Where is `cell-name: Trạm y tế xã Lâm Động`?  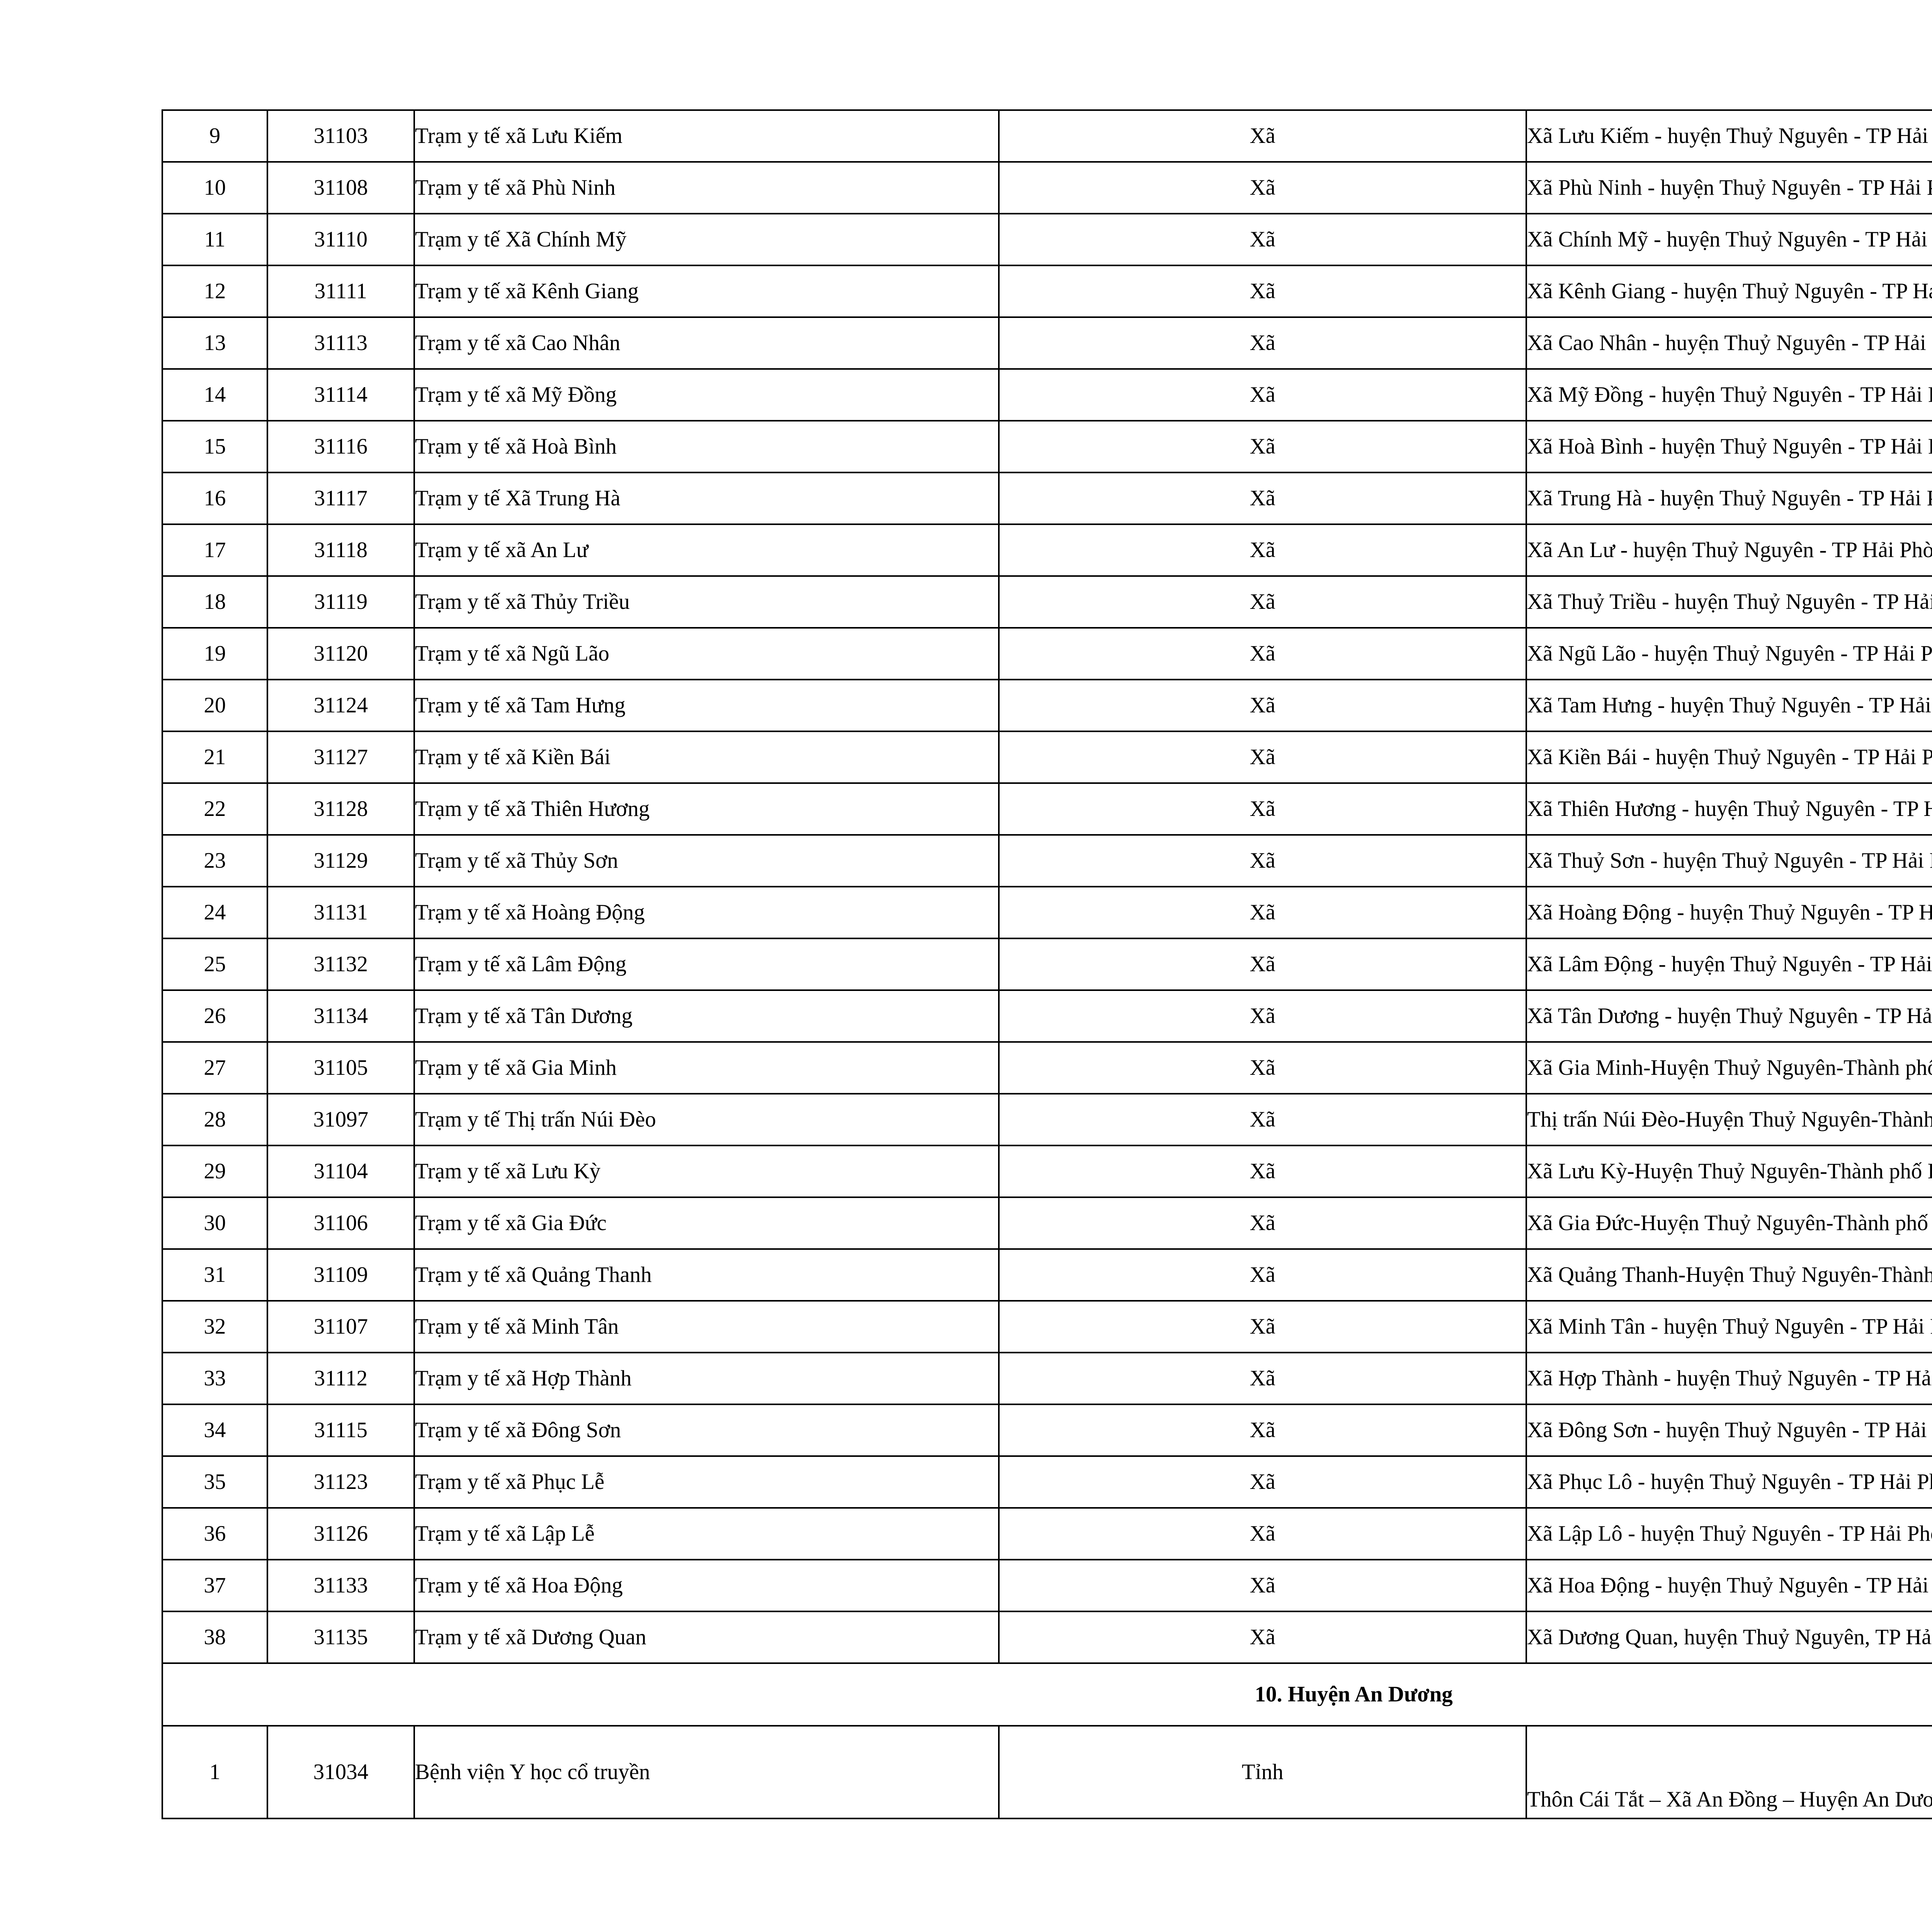 cell-name: Trạm y tế xã Lâm Động is located at coordinates (706, 964).